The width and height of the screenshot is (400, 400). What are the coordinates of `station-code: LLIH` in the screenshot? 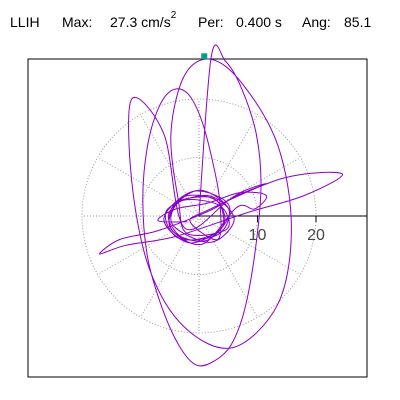 It's located at (25, 22).